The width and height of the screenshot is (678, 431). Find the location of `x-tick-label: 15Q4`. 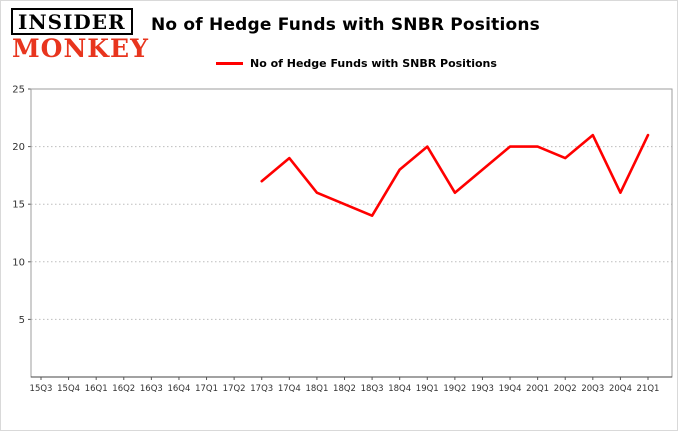

x-tick-label: 15Q4 is located at coordinates (68, 389).